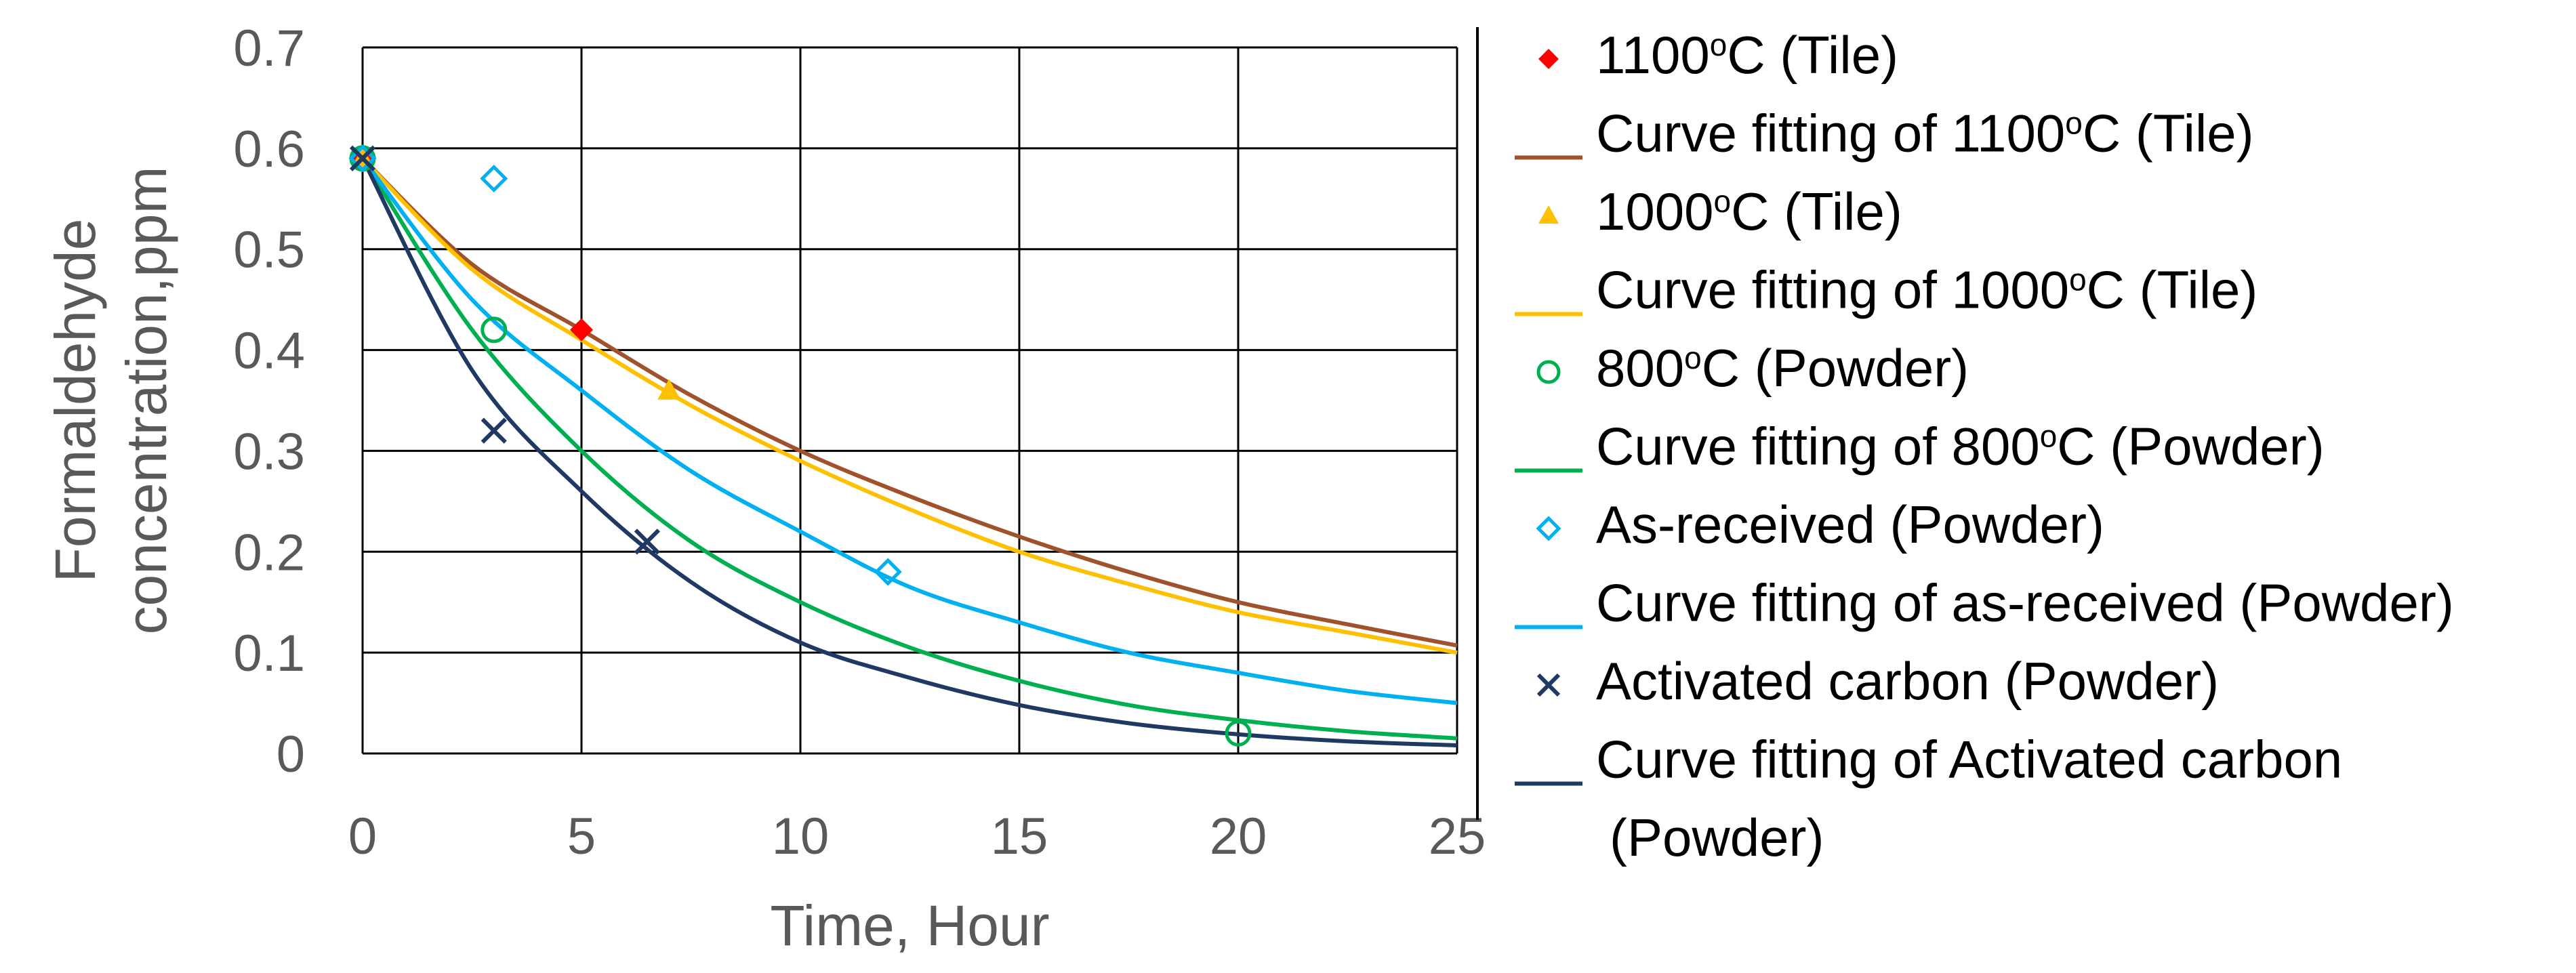 This screenshot has height=973, width=2576. What do you see at coordinates (1655, 211) in the screenshot?
I see `legend-text-main: 1000` at bounding box center [1655, 211].